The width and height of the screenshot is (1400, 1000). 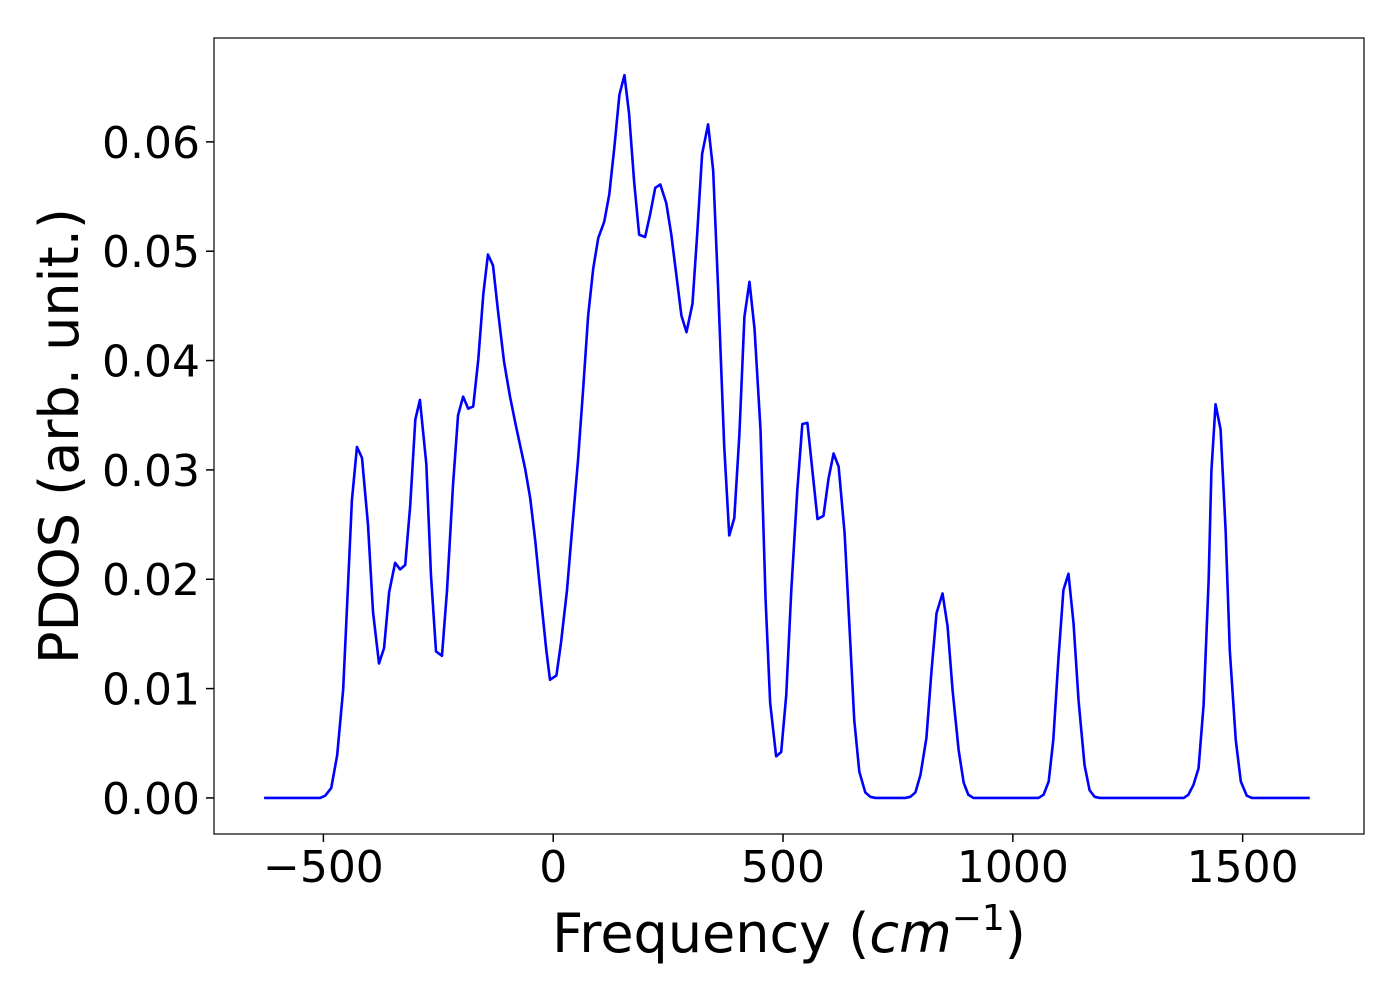 What do you see at coordinates (553, 867) in the screenshot?
I see `x-tick-label: 0` at bounding box center [553, 867].